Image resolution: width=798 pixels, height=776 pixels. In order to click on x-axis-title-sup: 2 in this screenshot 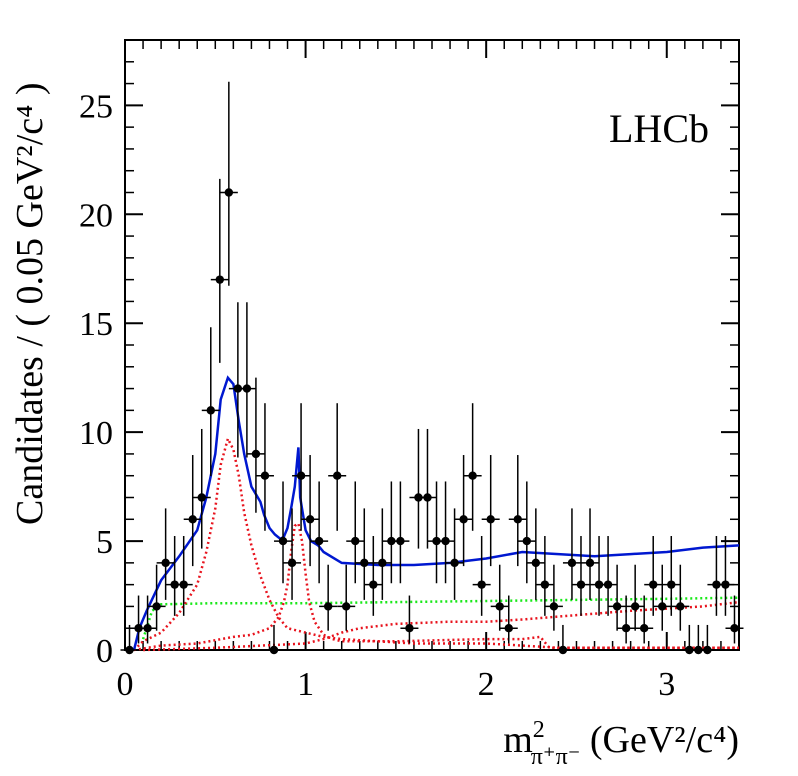, I will do `click(539, 730)`.